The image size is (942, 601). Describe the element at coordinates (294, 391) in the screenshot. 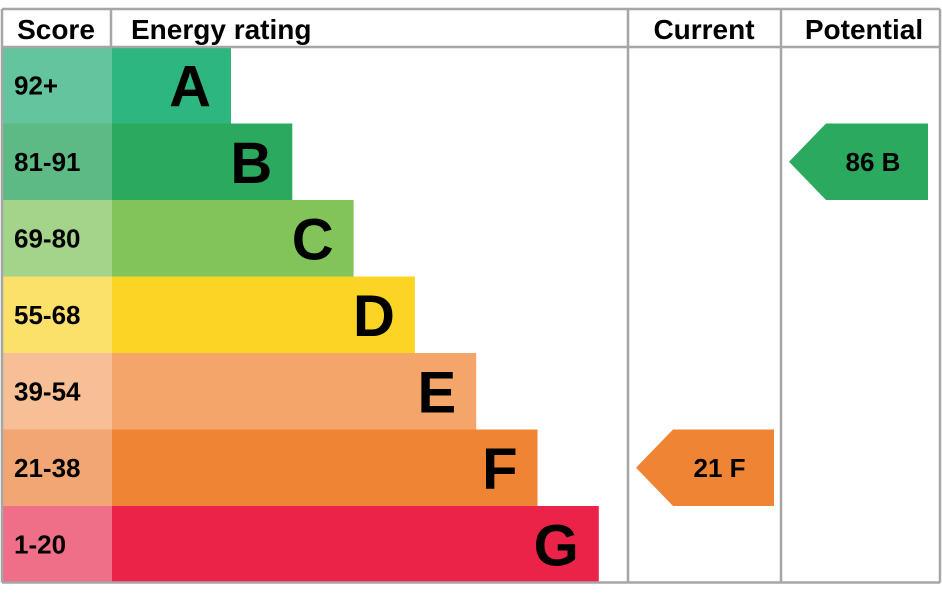

I see `band-bar-e` at that location.